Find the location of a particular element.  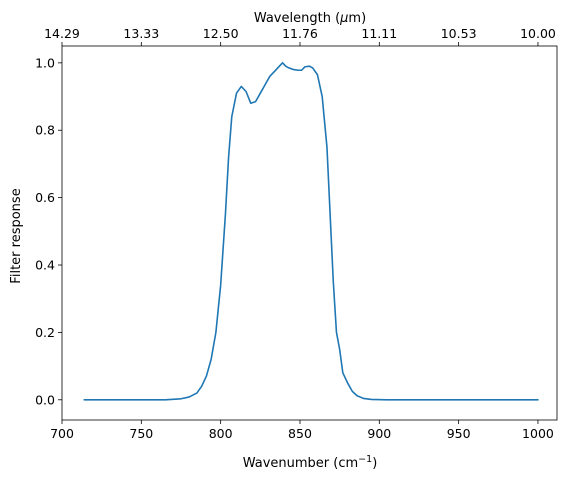

x-tick-label: 1000 is located at coordinates (538, 433).